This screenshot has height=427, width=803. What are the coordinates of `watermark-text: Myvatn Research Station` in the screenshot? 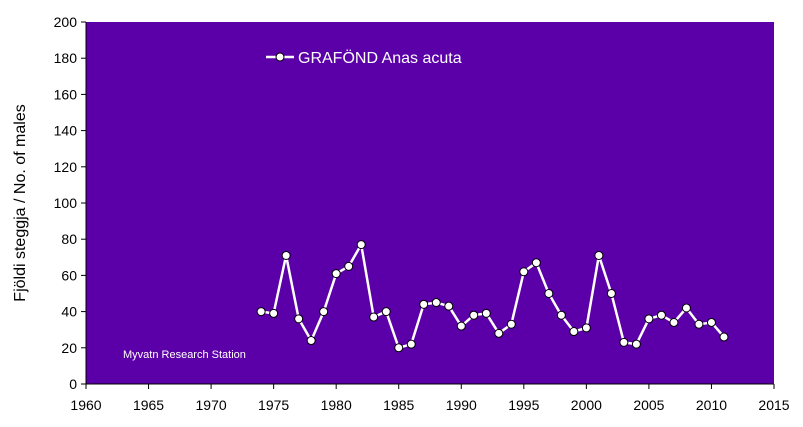 It's located at (184, 355).